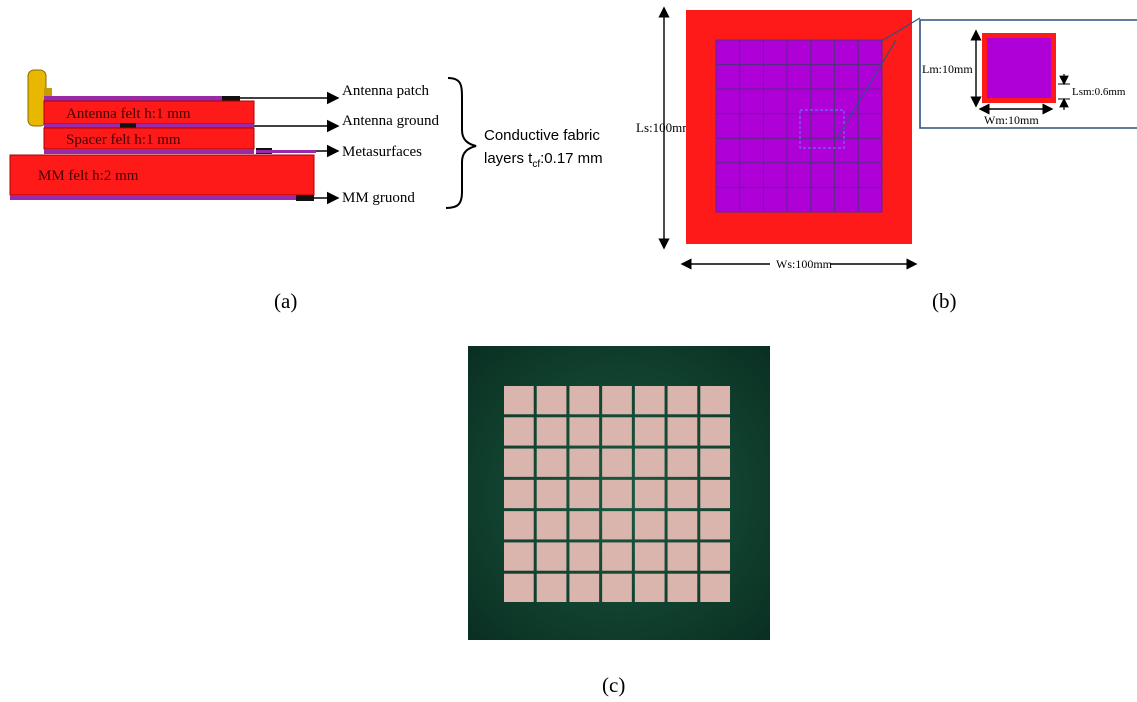 This screenshot has height=702, width=1137. I want to click on mm-ground-strip, so click(162, 197).